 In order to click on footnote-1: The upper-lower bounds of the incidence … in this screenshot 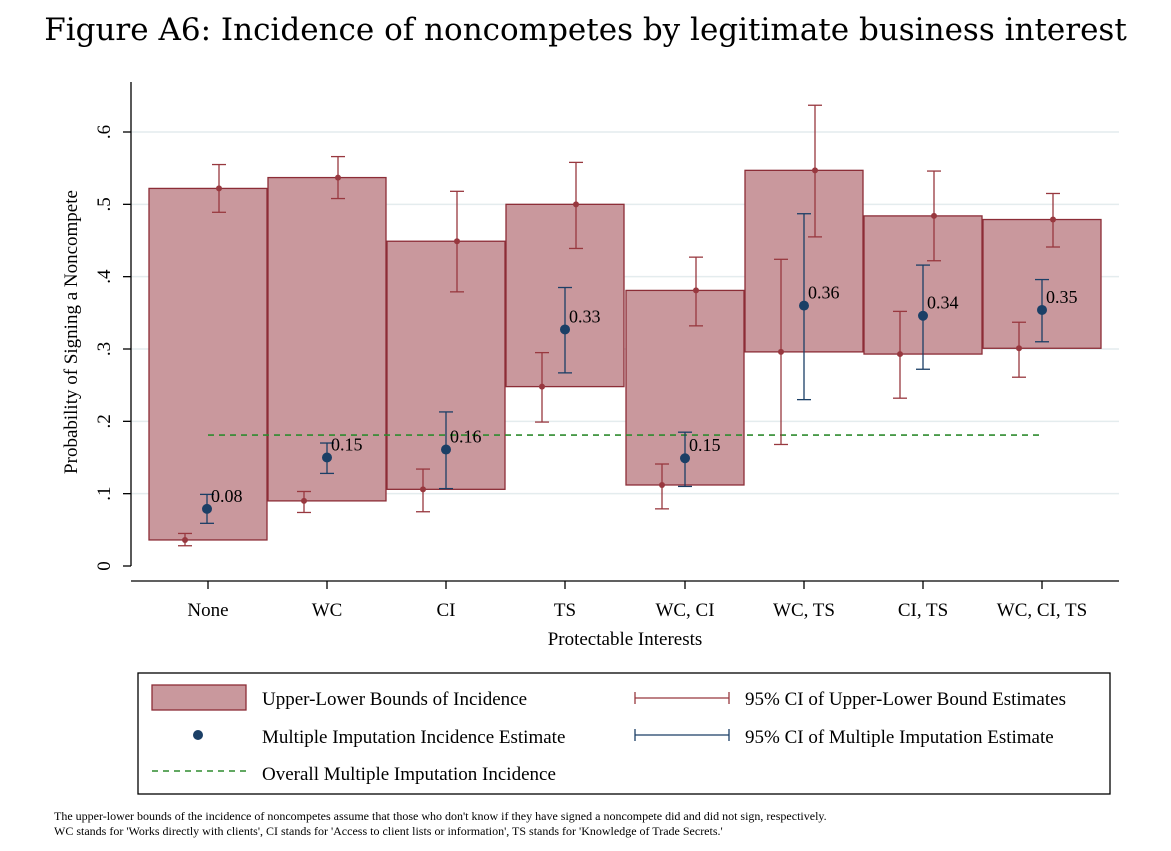, I will do `click(440, 816)`.